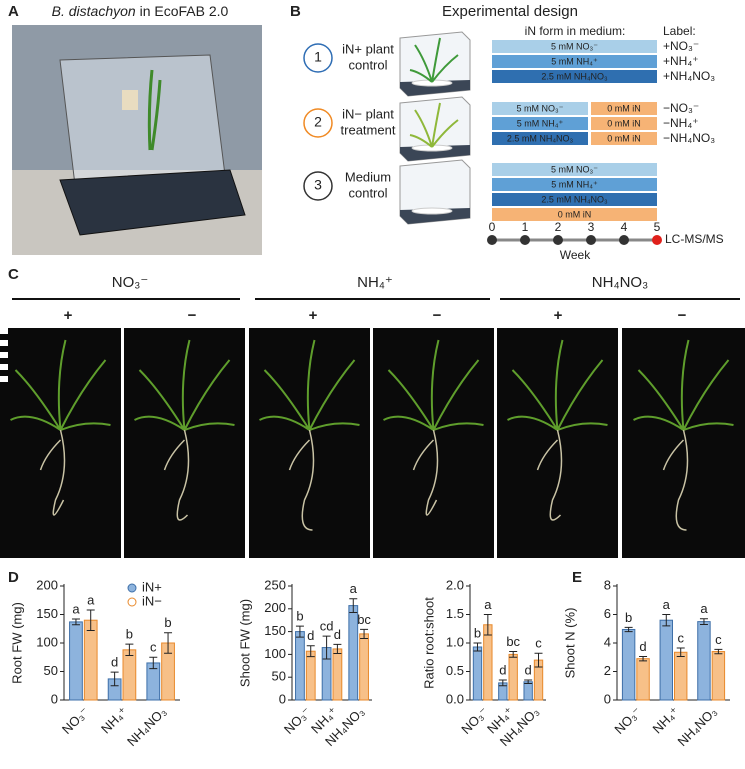 This screenshot has width=745, height=769. Describe the element at coordinates (510, 11) in the screenshot. I see `panel-b-title: Experimental design` at that location.